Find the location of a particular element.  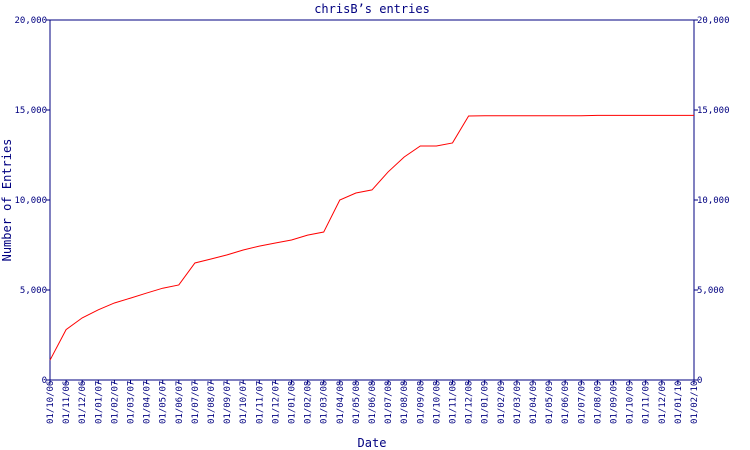

y-tick-label: 20,000 is located at coordinates (30, 21).